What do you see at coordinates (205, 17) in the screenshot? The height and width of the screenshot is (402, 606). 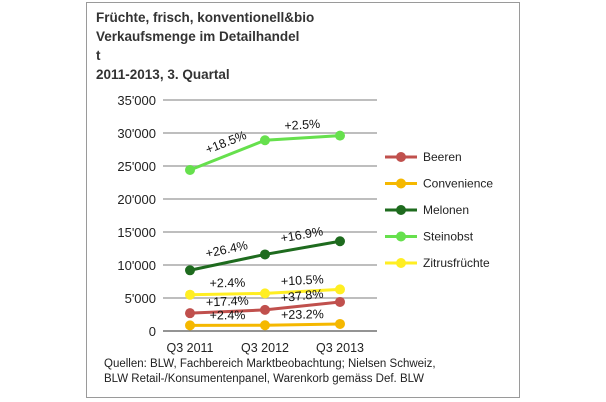 I see `chart-title-line-1: Früchte, frisch, konventionell&bio` at bounding box center [205, 17].